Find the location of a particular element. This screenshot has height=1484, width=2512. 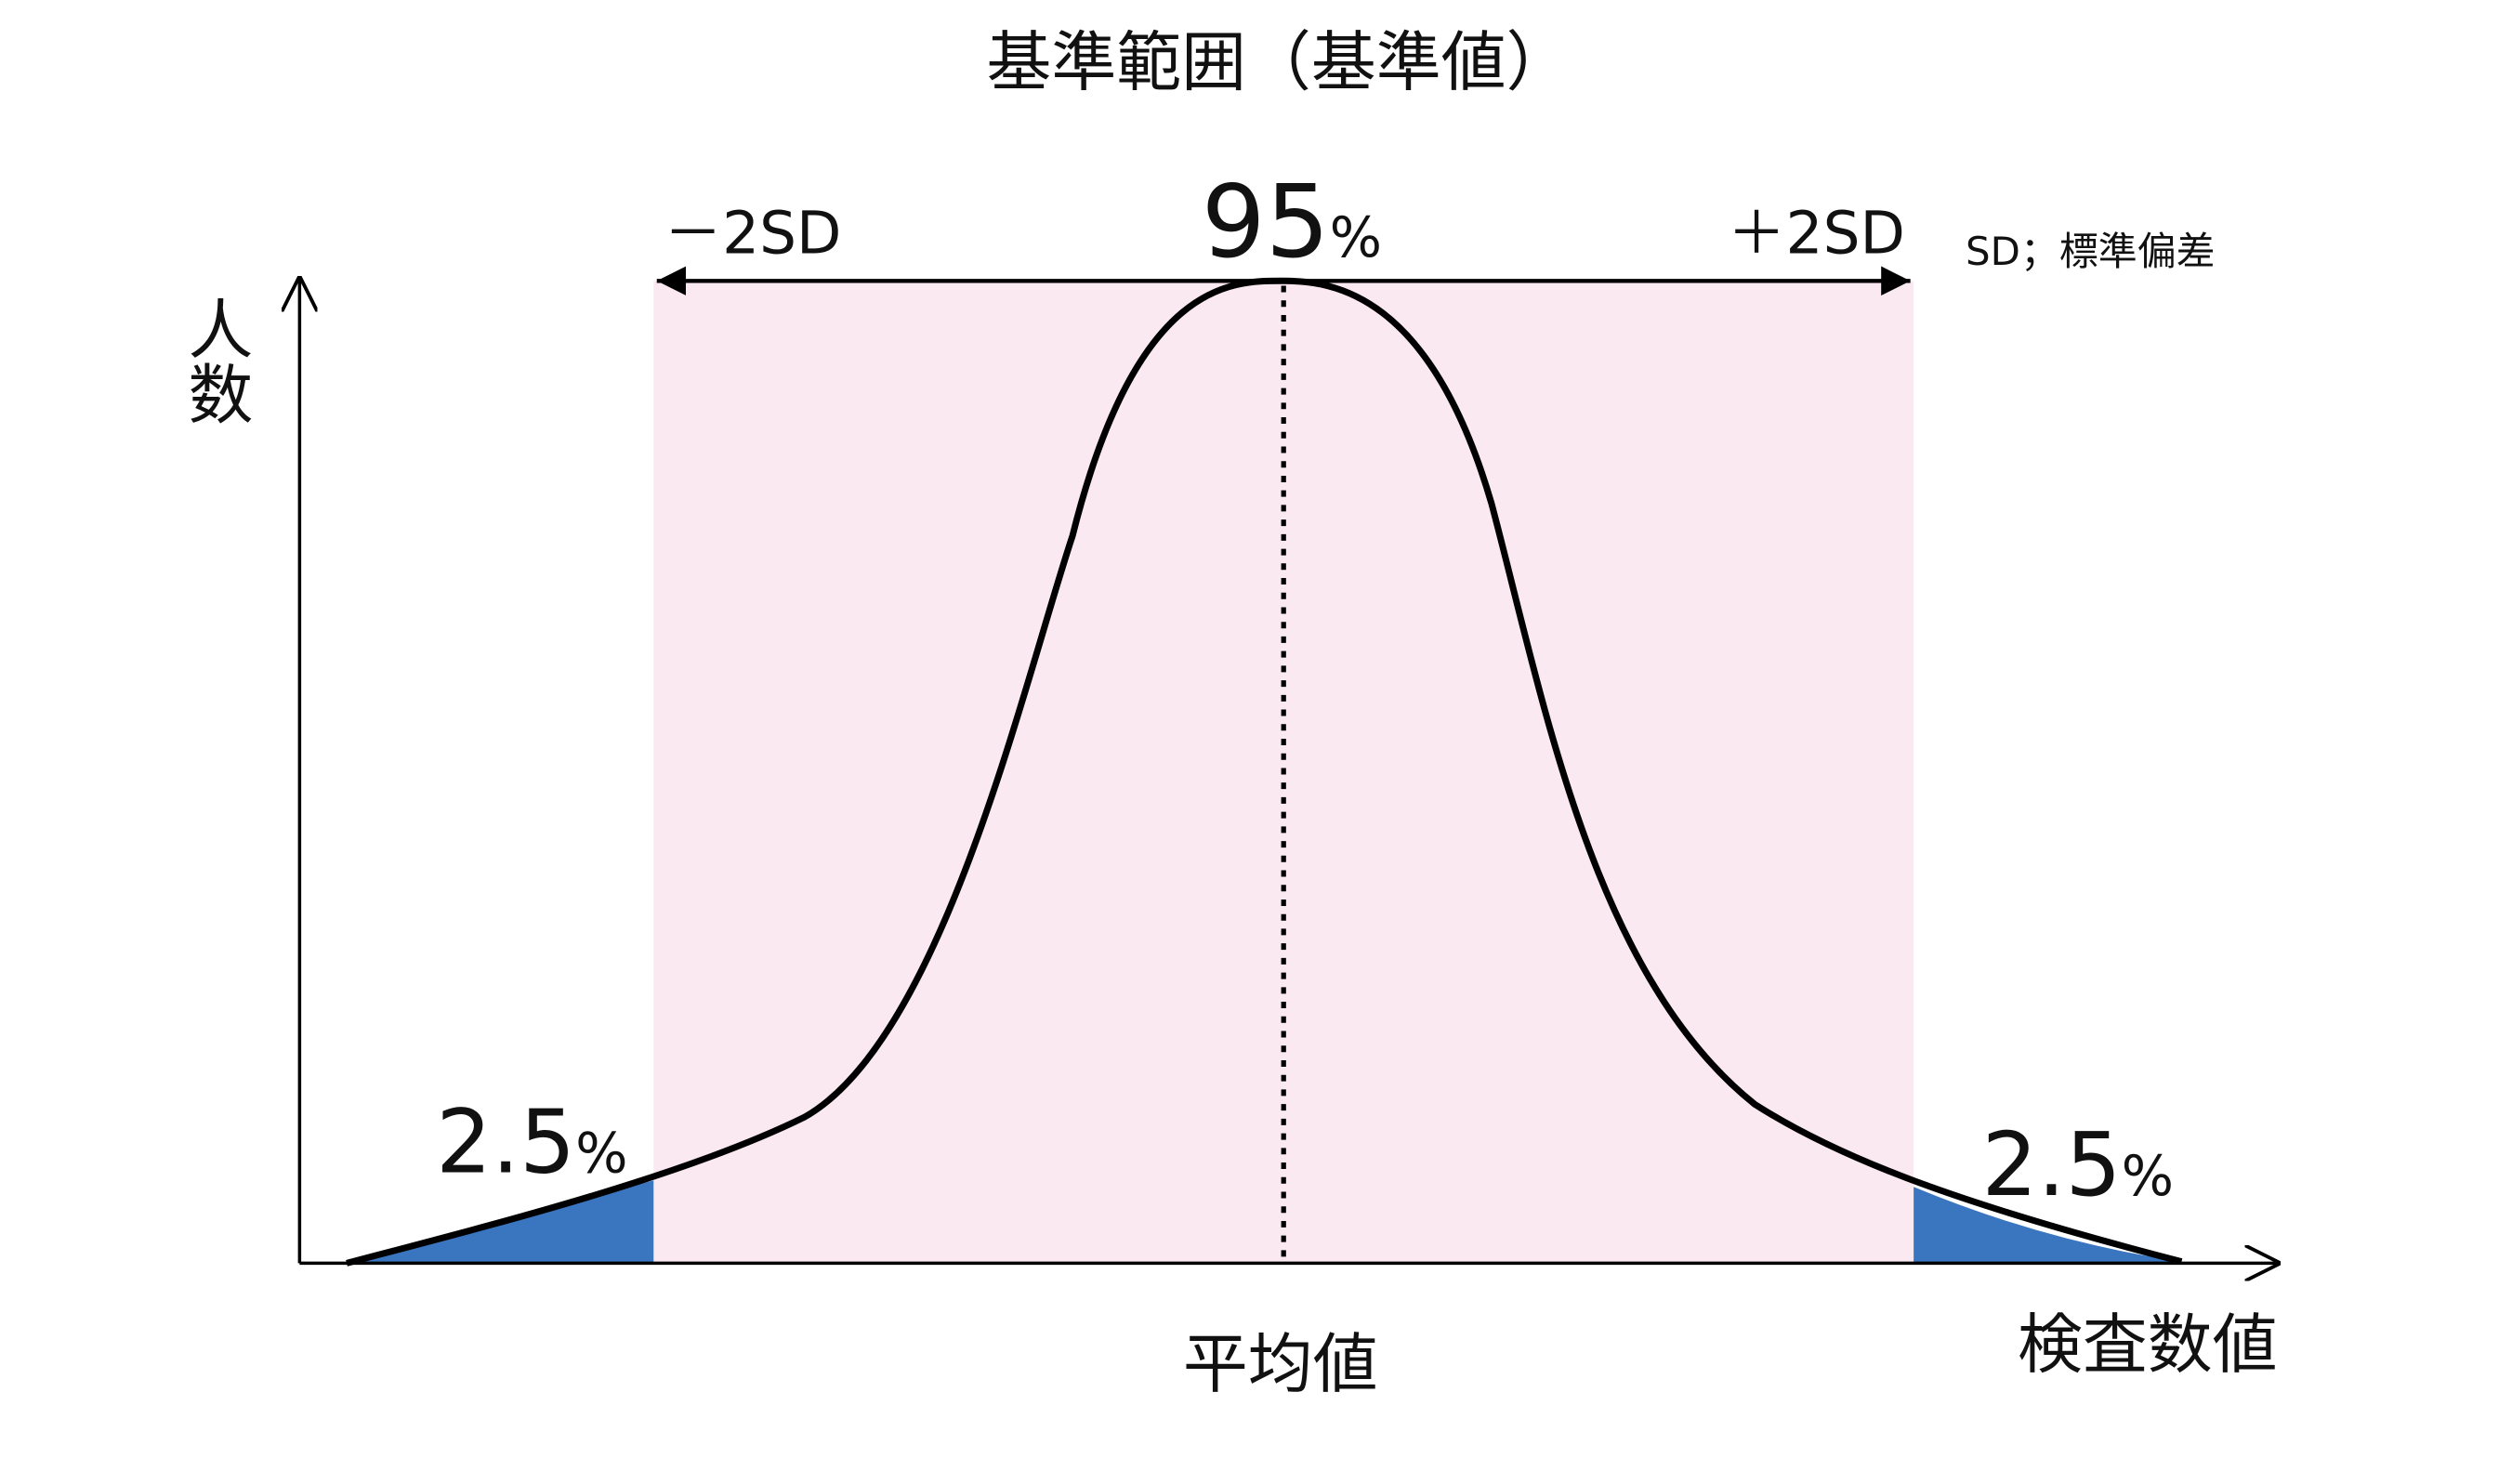

plus-2sd-label: ＋2SD is located at coordinates (1816, 234).